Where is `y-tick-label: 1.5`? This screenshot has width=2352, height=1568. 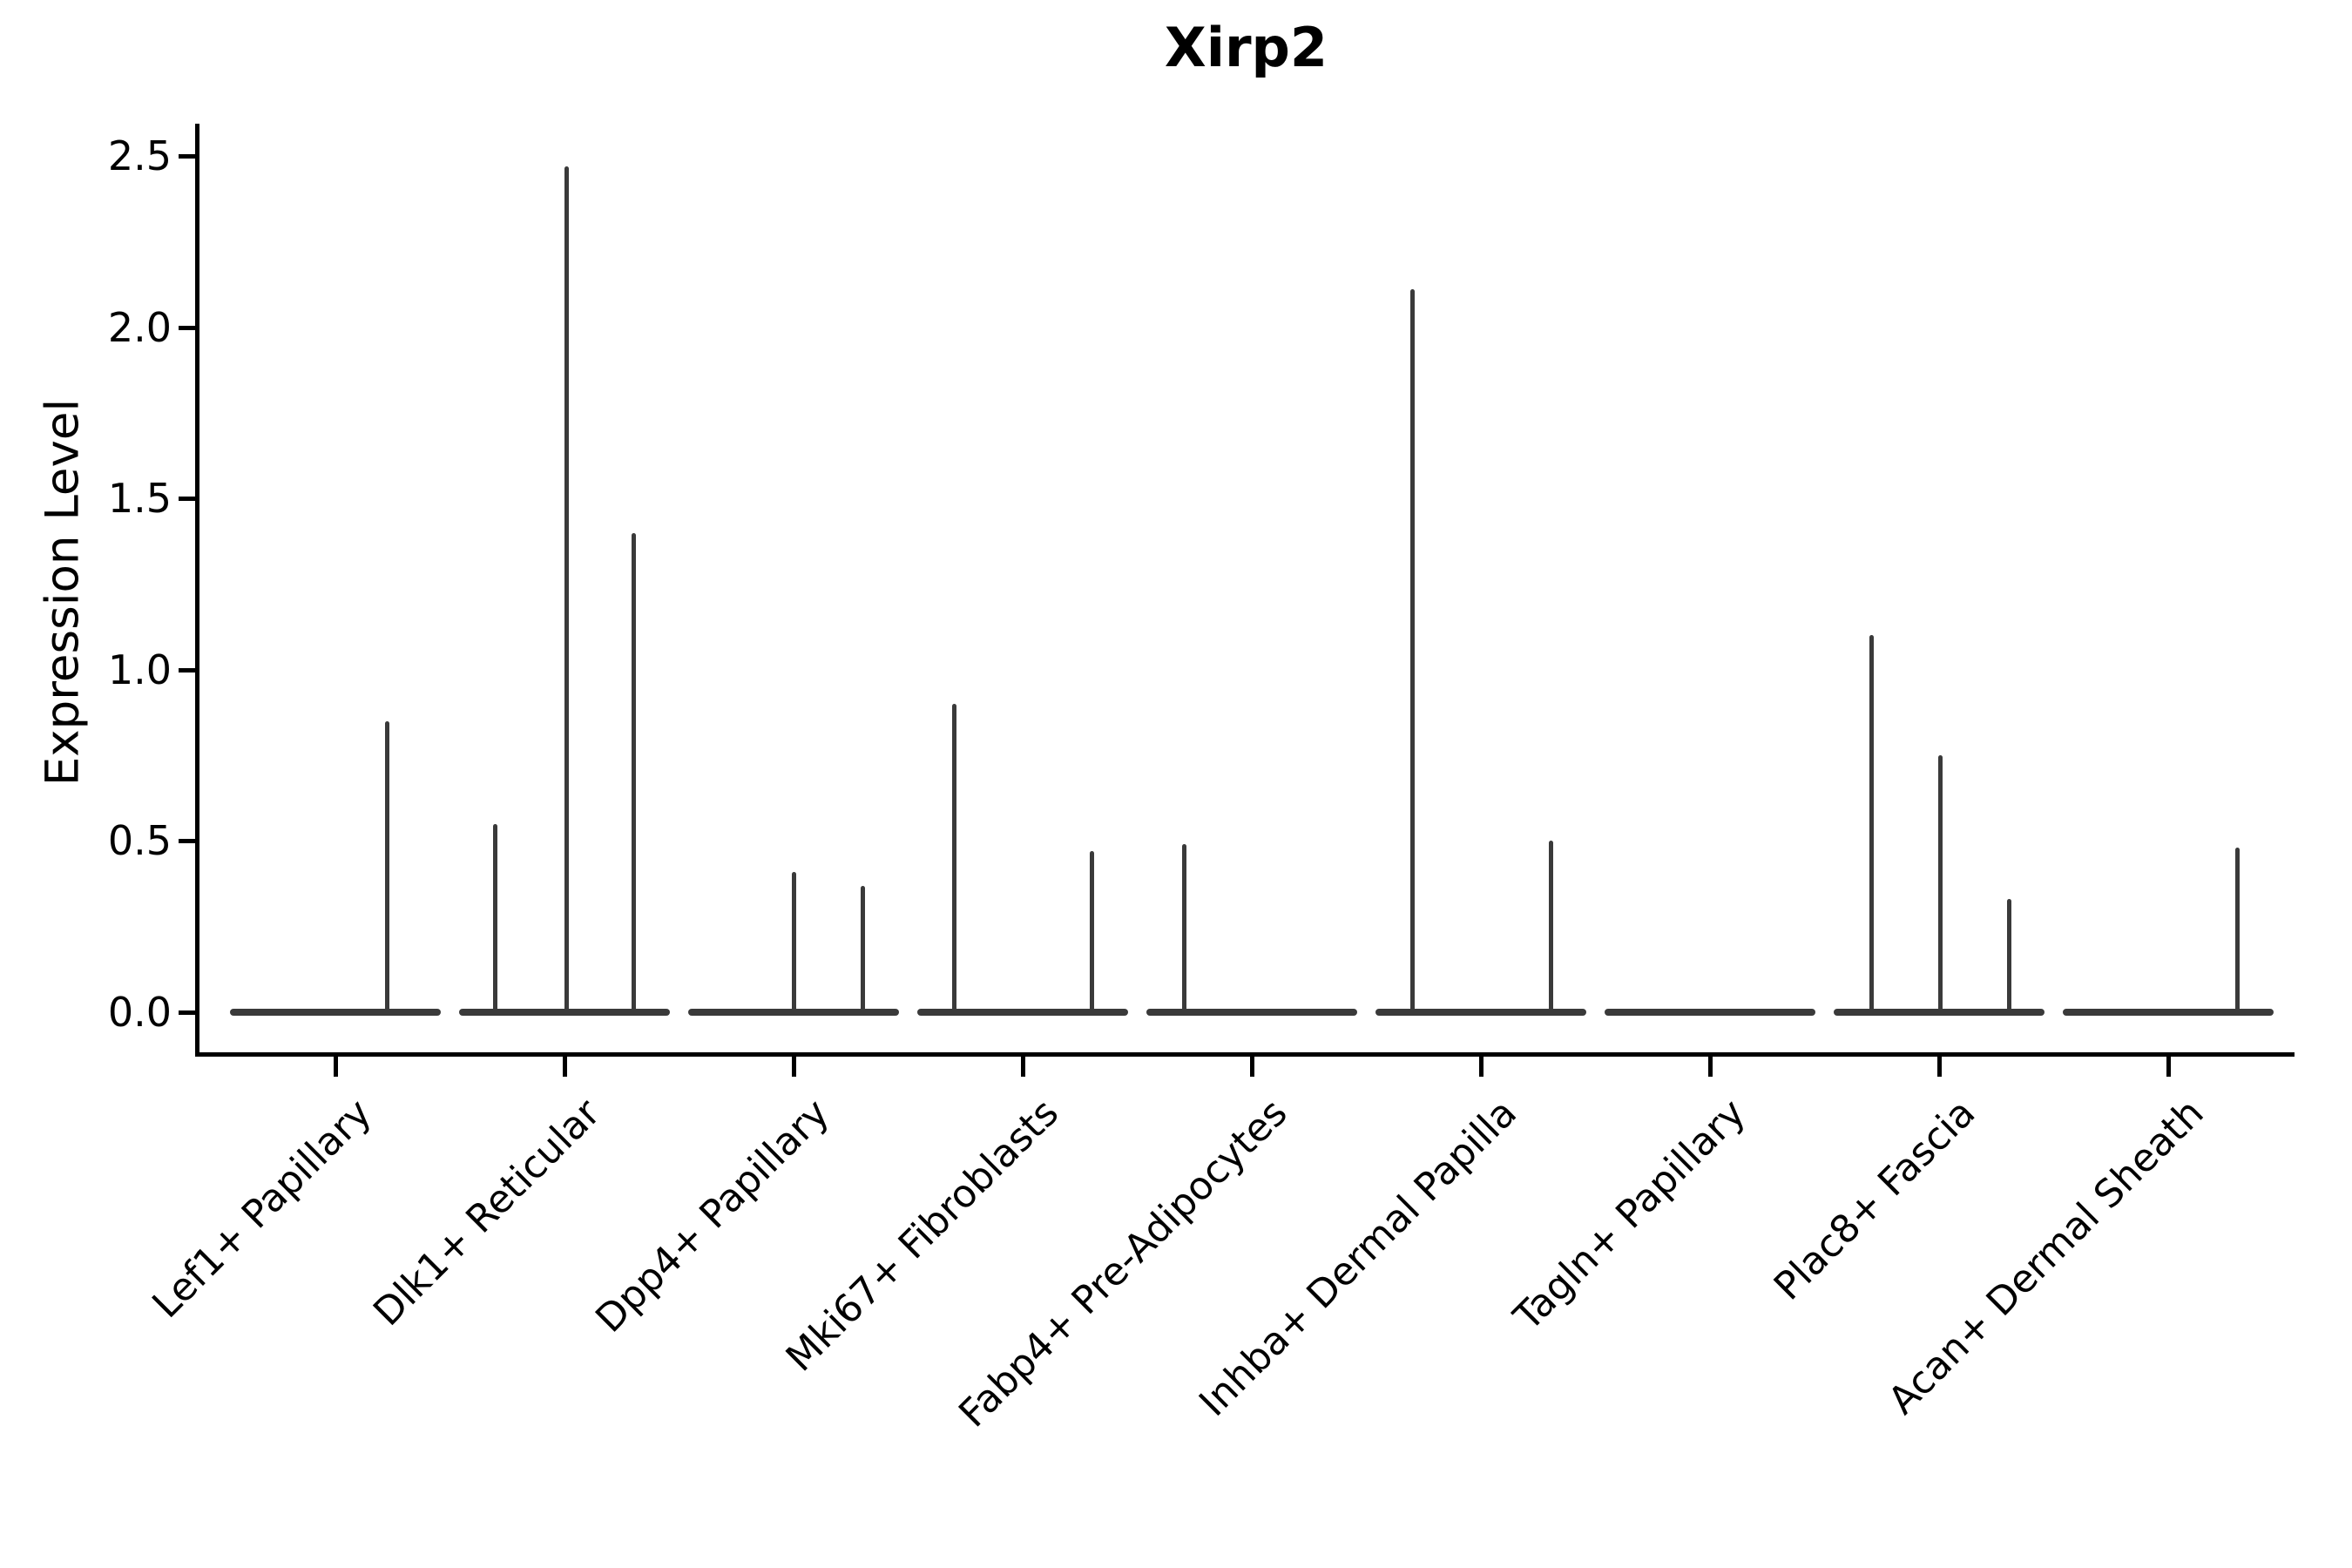
y-tick-label: 1.5 is located at coordinates (139, 499).